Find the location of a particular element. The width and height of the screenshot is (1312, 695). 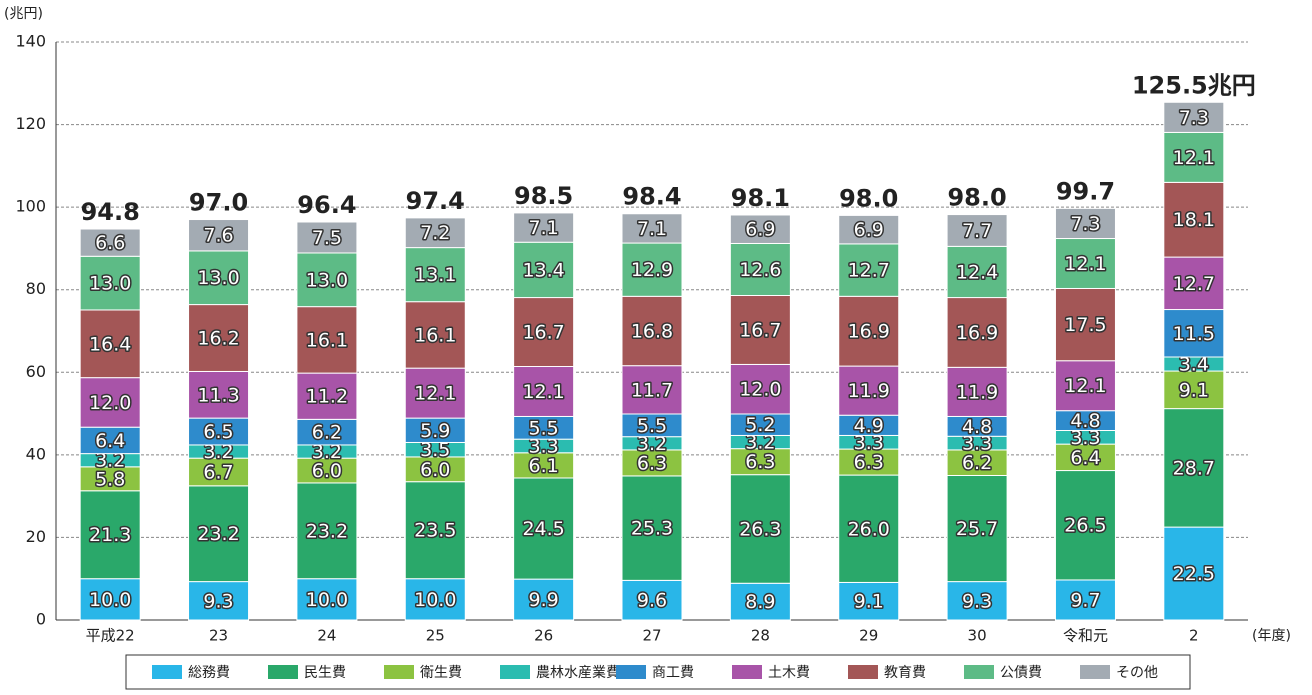

segment-label: 5.8 is located at coordinates (110, 479).